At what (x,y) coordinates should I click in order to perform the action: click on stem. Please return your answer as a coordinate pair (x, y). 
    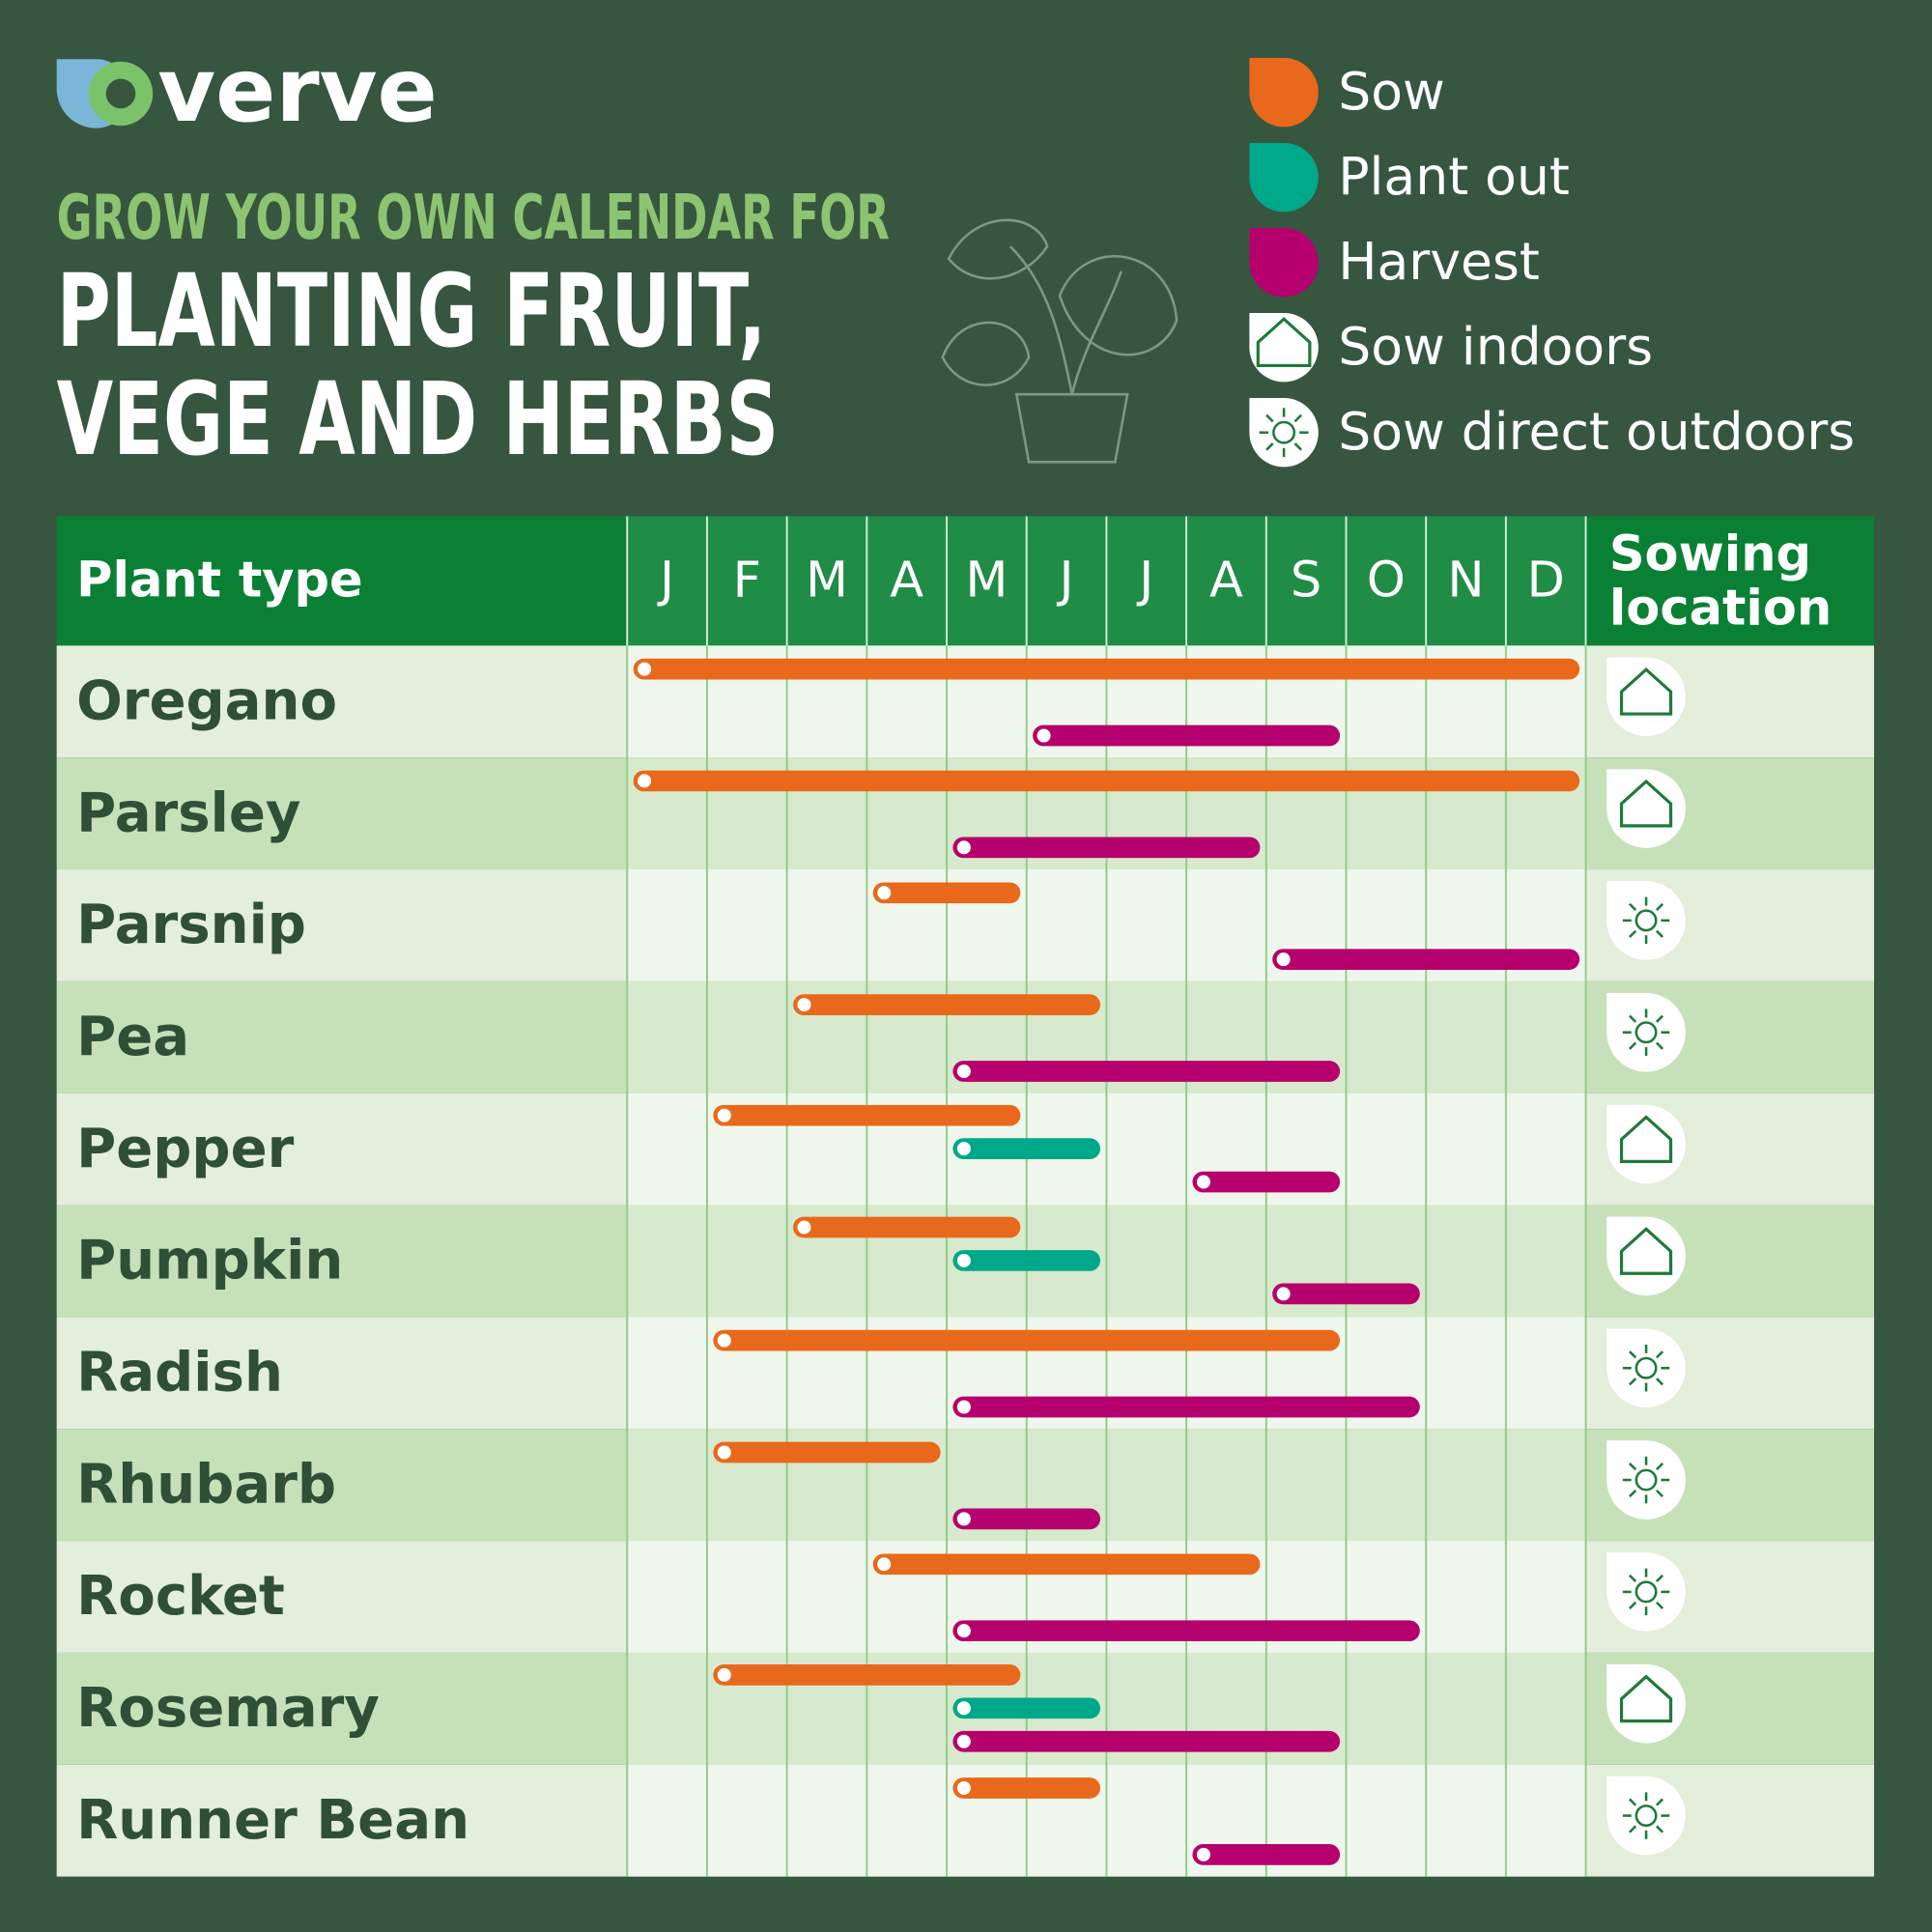
    Looking at the image, I should click on (1065, 320).